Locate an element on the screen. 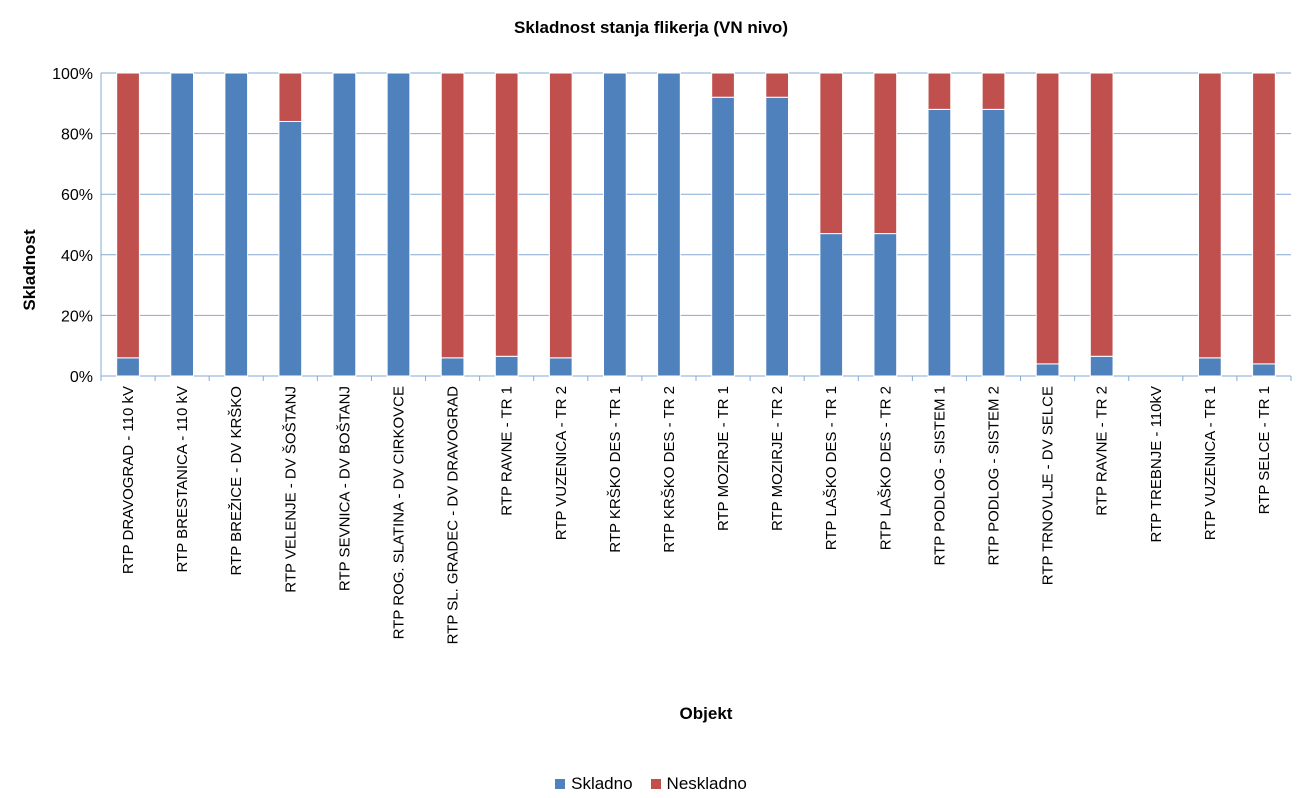  x-tick-label: RTP SL. GRADEC - DV DRAVOGRAD is located at coordinates (453, 515).